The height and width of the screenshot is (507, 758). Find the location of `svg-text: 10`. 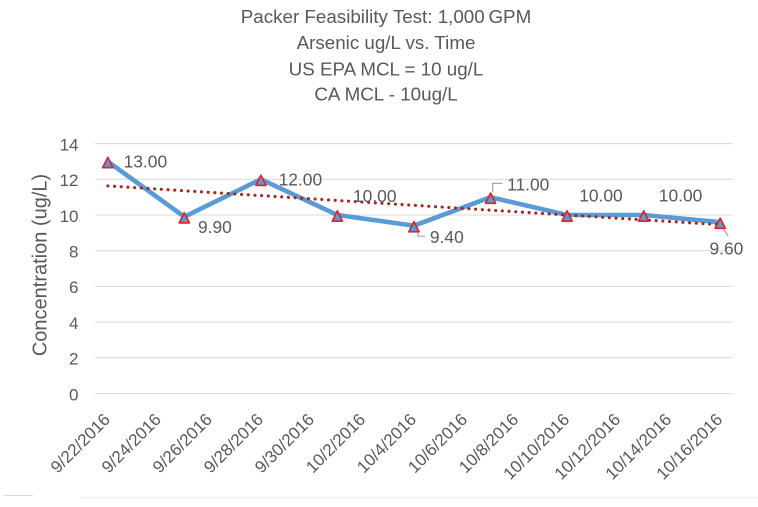

svg-text: 10 is located at coordinates (69, 216).